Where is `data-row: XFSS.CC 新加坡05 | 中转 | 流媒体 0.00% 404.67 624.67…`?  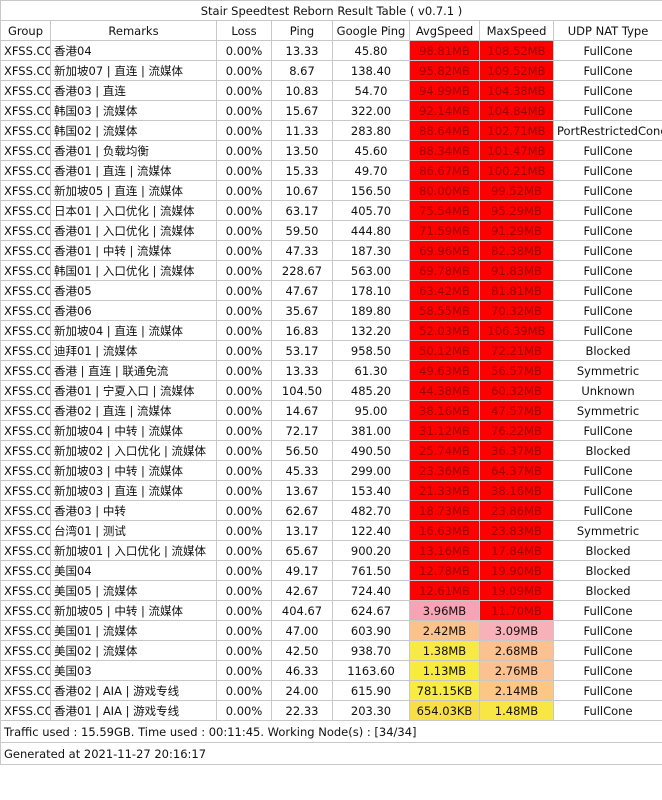
data-row: XFSS.CC 新加坡05 | 中转 | 流媒体 0.00% 404.67 624.67… is located at coordinates (331, 610).